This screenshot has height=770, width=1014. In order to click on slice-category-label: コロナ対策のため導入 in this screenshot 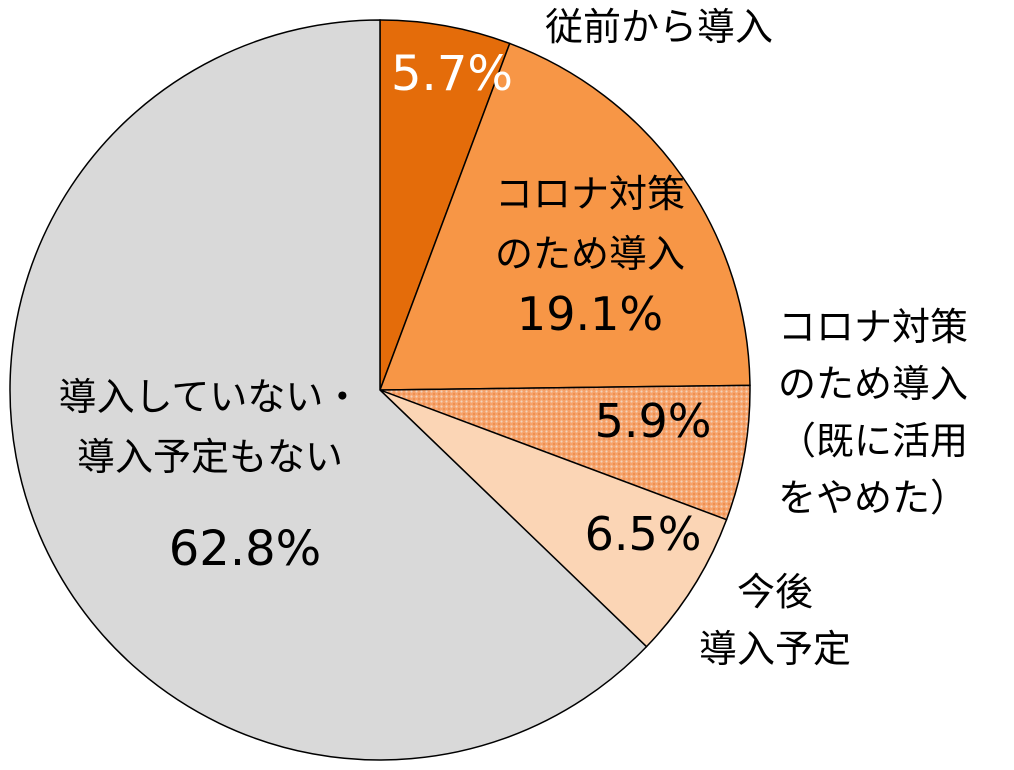, I will do `click(590, 224)`.